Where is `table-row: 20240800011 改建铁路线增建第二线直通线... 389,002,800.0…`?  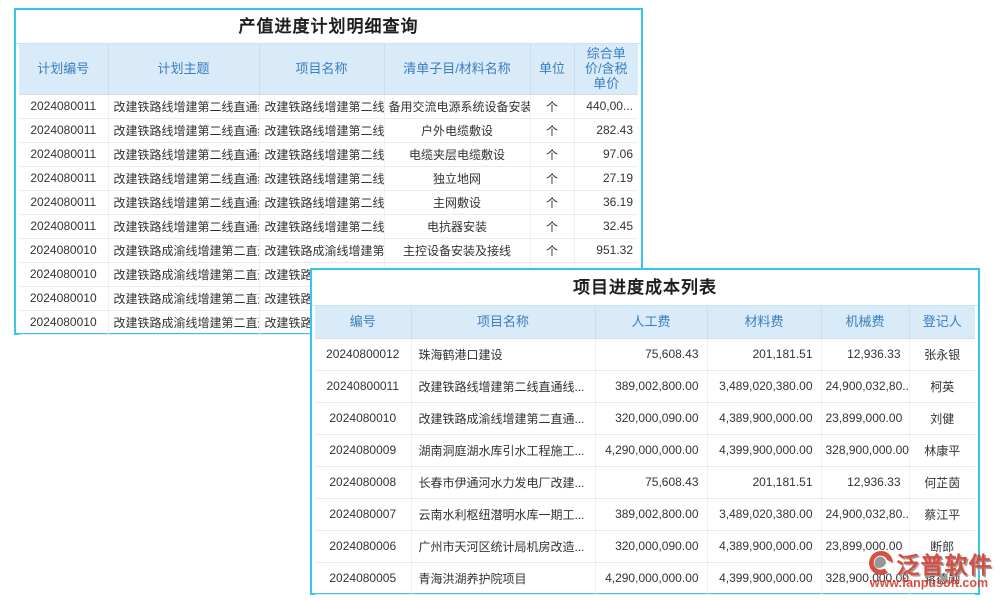 table-row: 20240800011 改建铁路线增建第二线直通线... 389,002,800.0… is located at coordinates (645, 386).